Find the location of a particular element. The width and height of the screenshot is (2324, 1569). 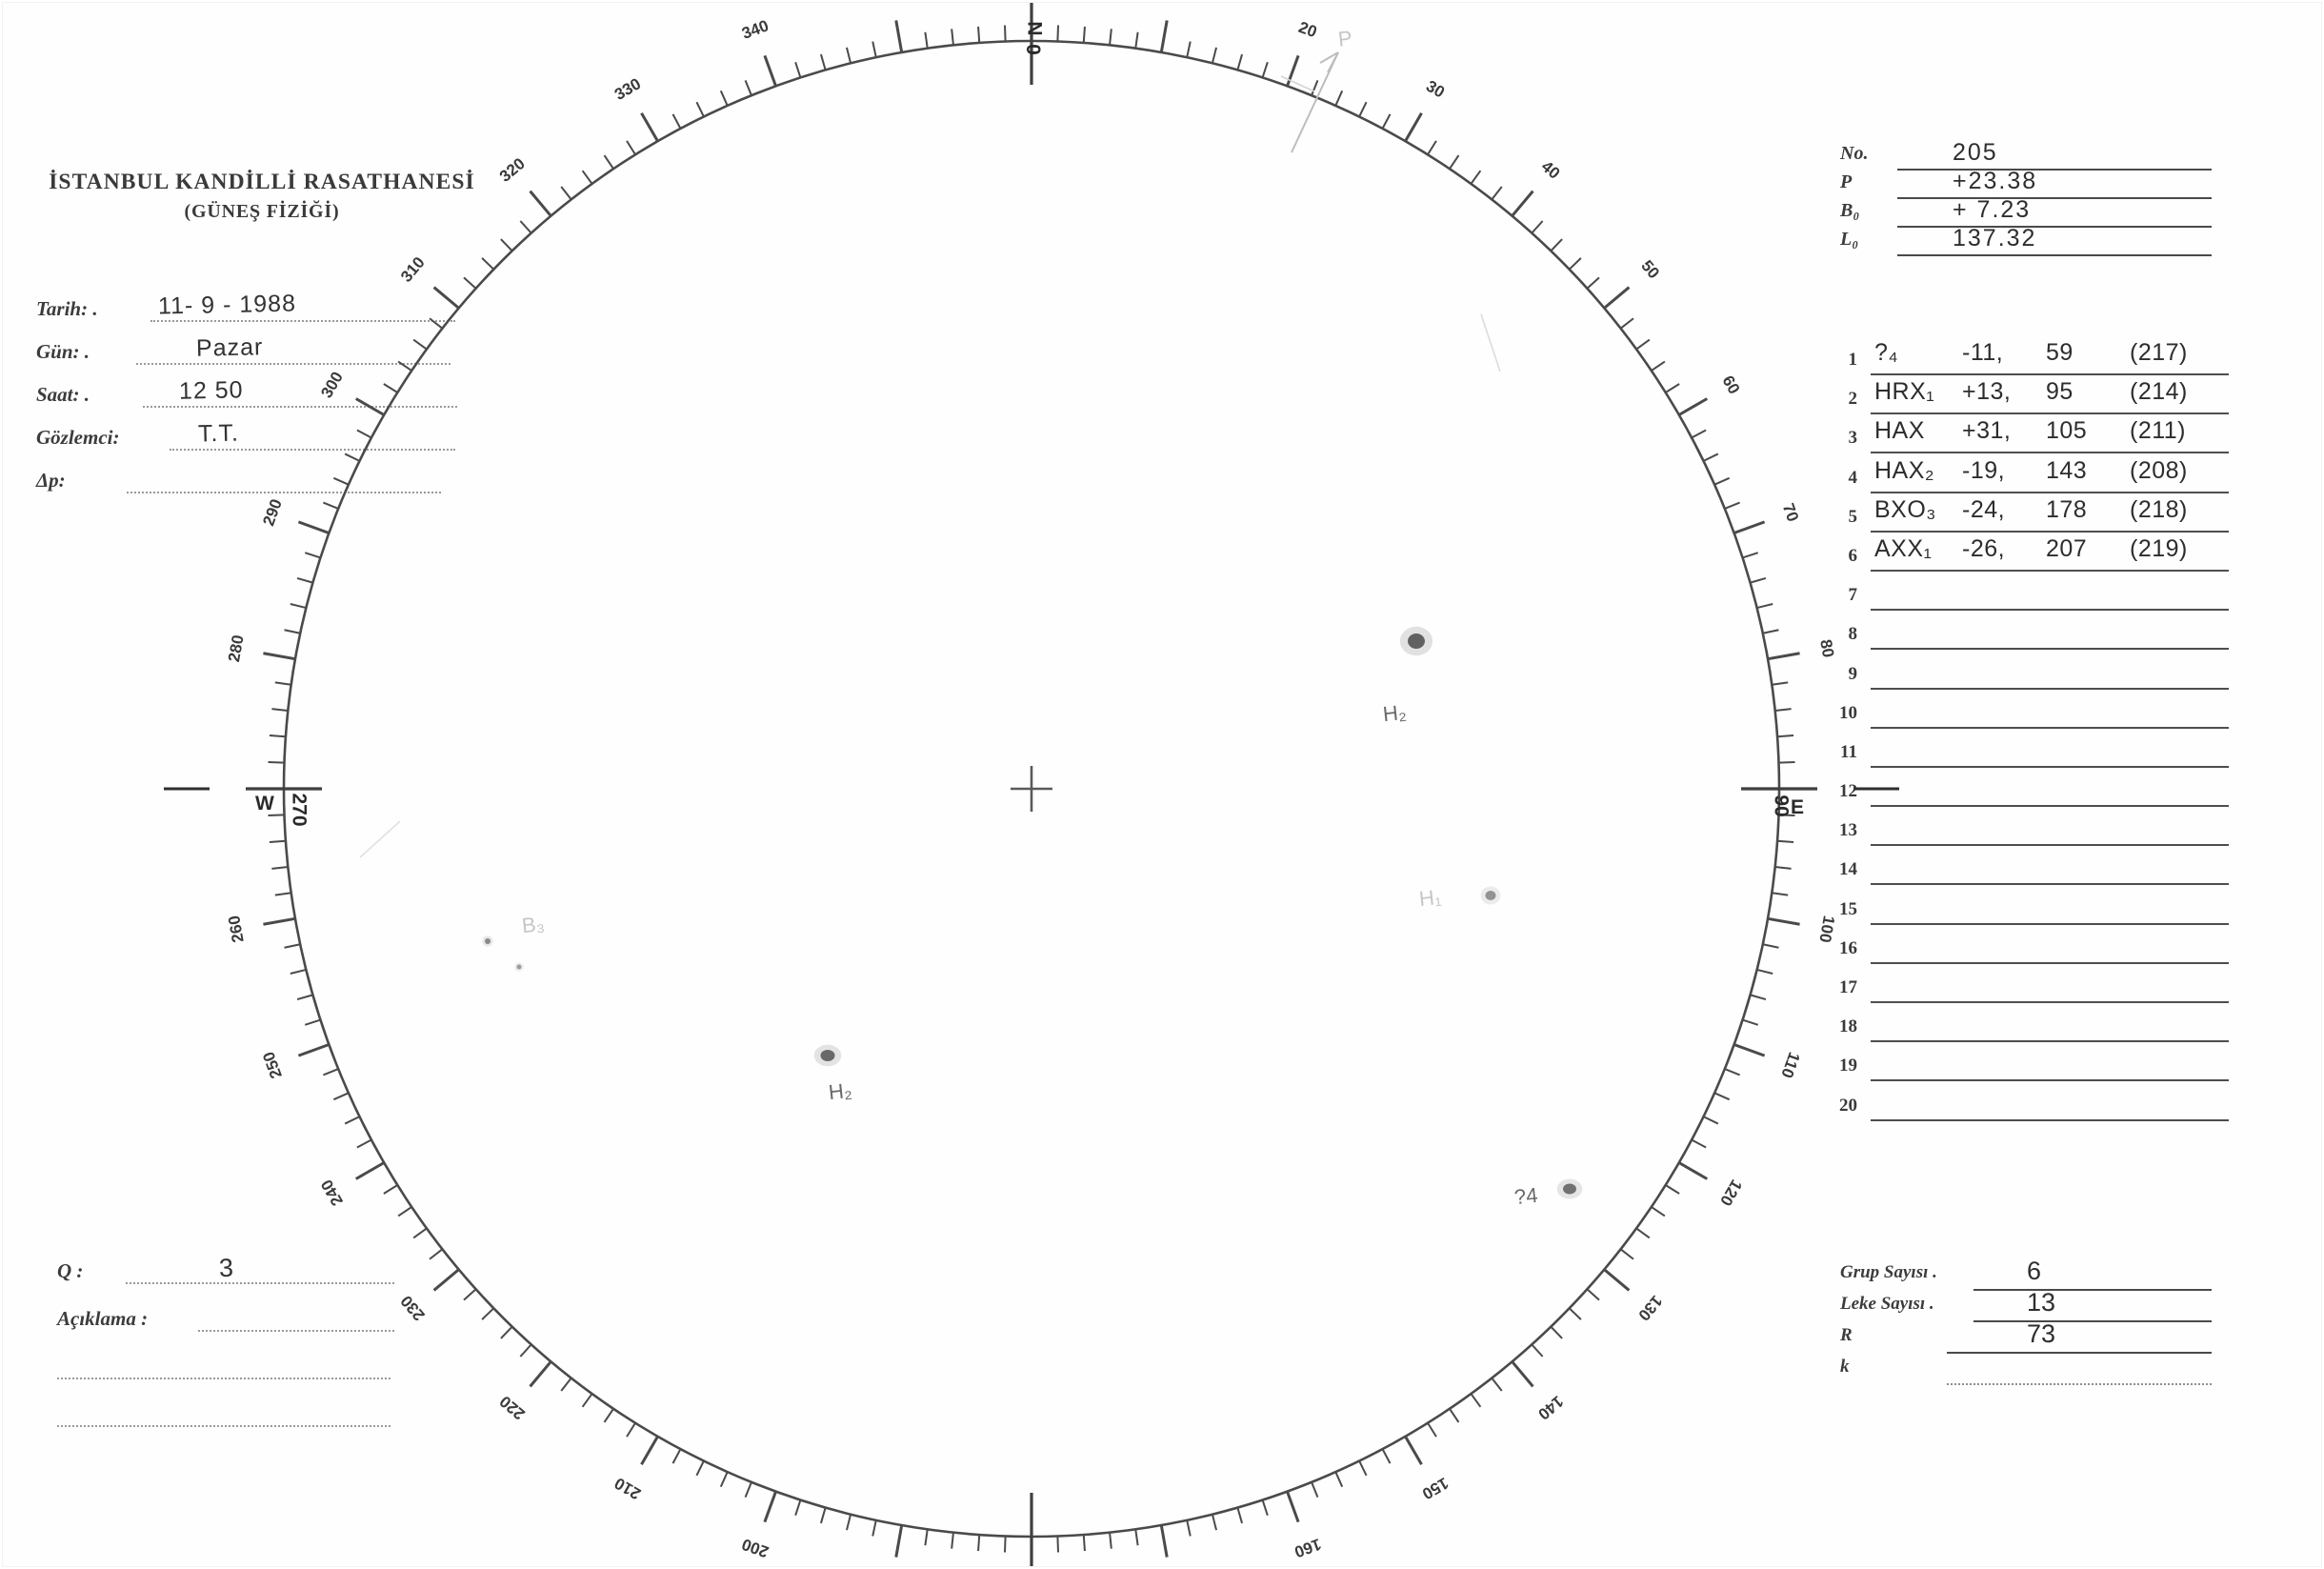

group-row: 15 is located at coordinates (2029, 908).